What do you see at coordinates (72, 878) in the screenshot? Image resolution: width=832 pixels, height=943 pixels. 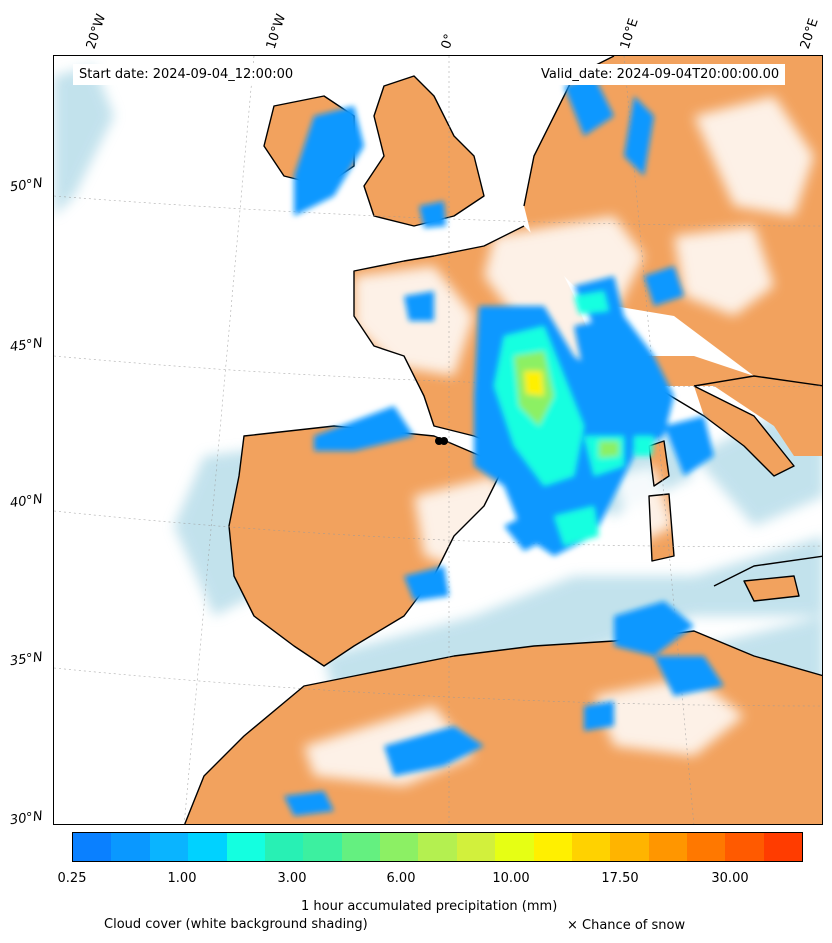 I see `cbar-tick-label: 0.25` at bounding box center [72, 878].